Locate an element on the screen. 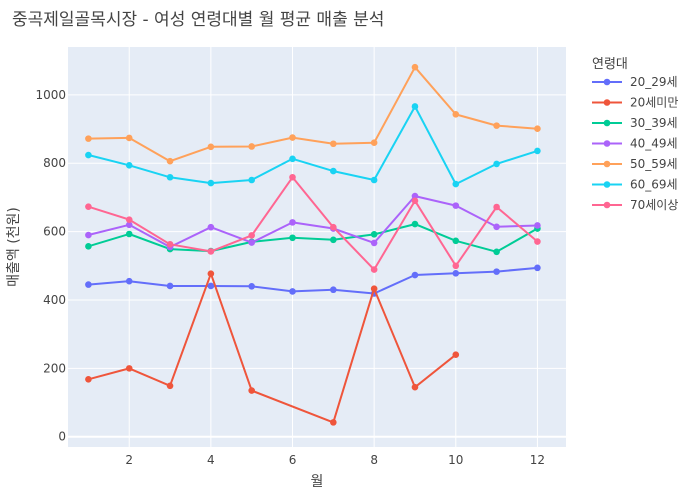  y-axis-title: 매출액 (천원) is located at coordinates (14, 247).